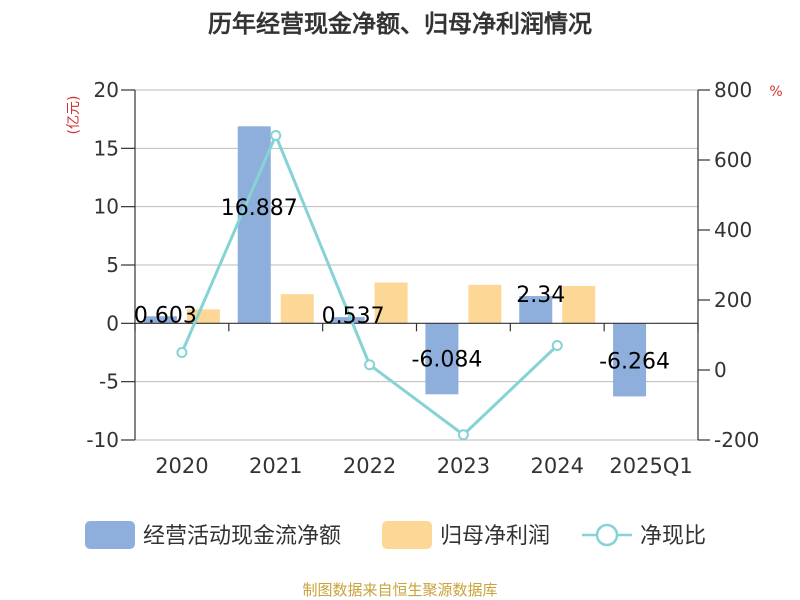 The image size is (800, 600). I want to click on bar-data-label: 2.34, so click(540, 295).